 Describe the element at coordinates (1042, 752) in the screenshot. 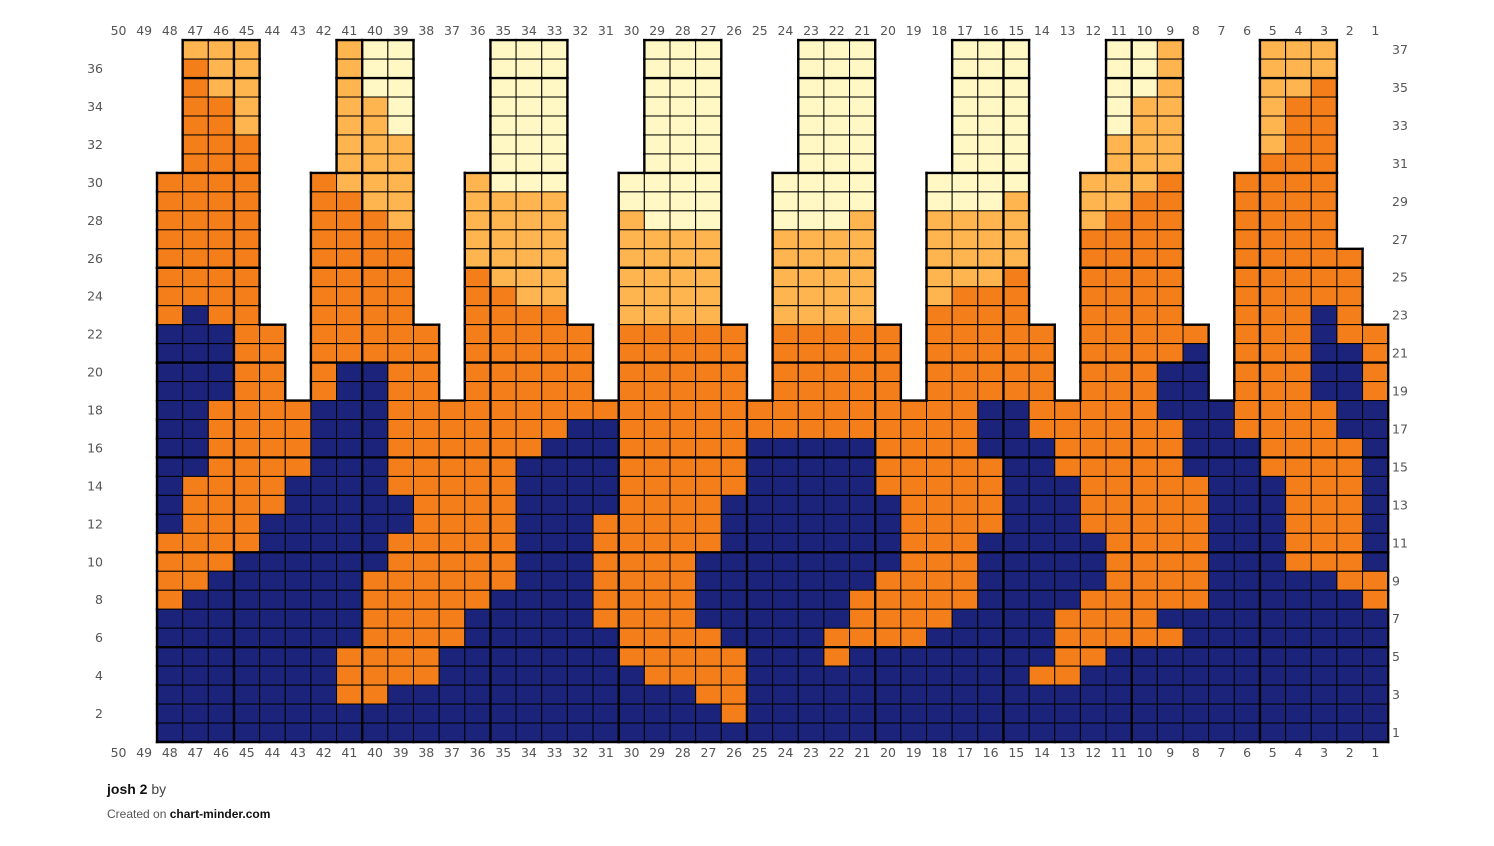

I see `column-label-bottom: 14` at that location.